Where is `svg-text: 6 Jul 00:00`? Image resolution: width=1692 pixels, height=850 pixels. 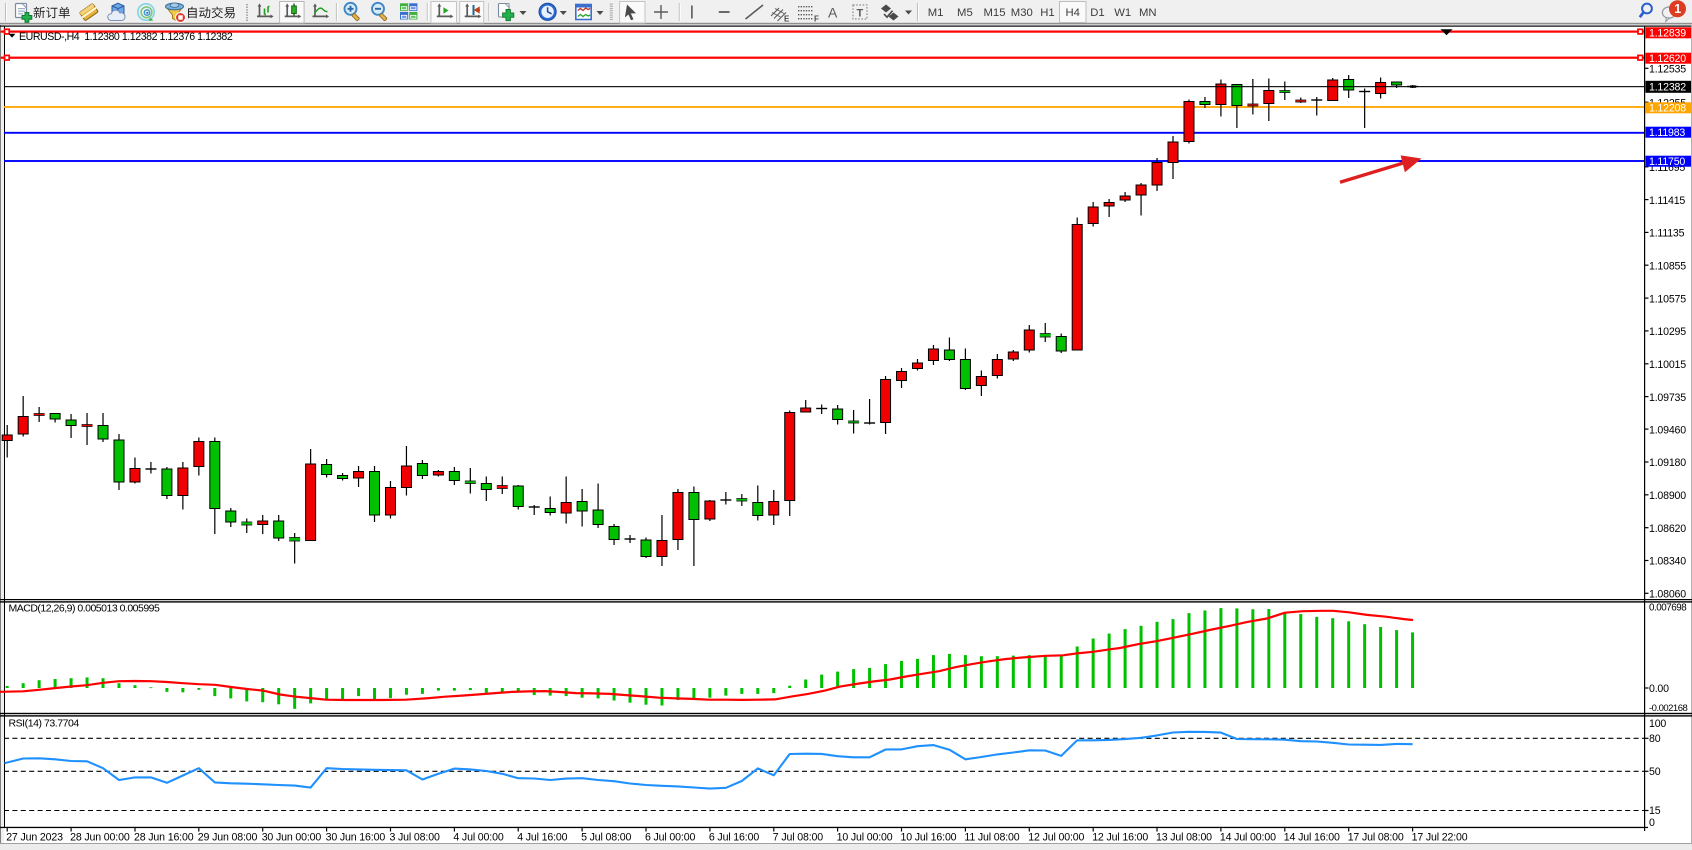 svg-text: 6 Jul 00:00 is located at coordinates (670, 838).